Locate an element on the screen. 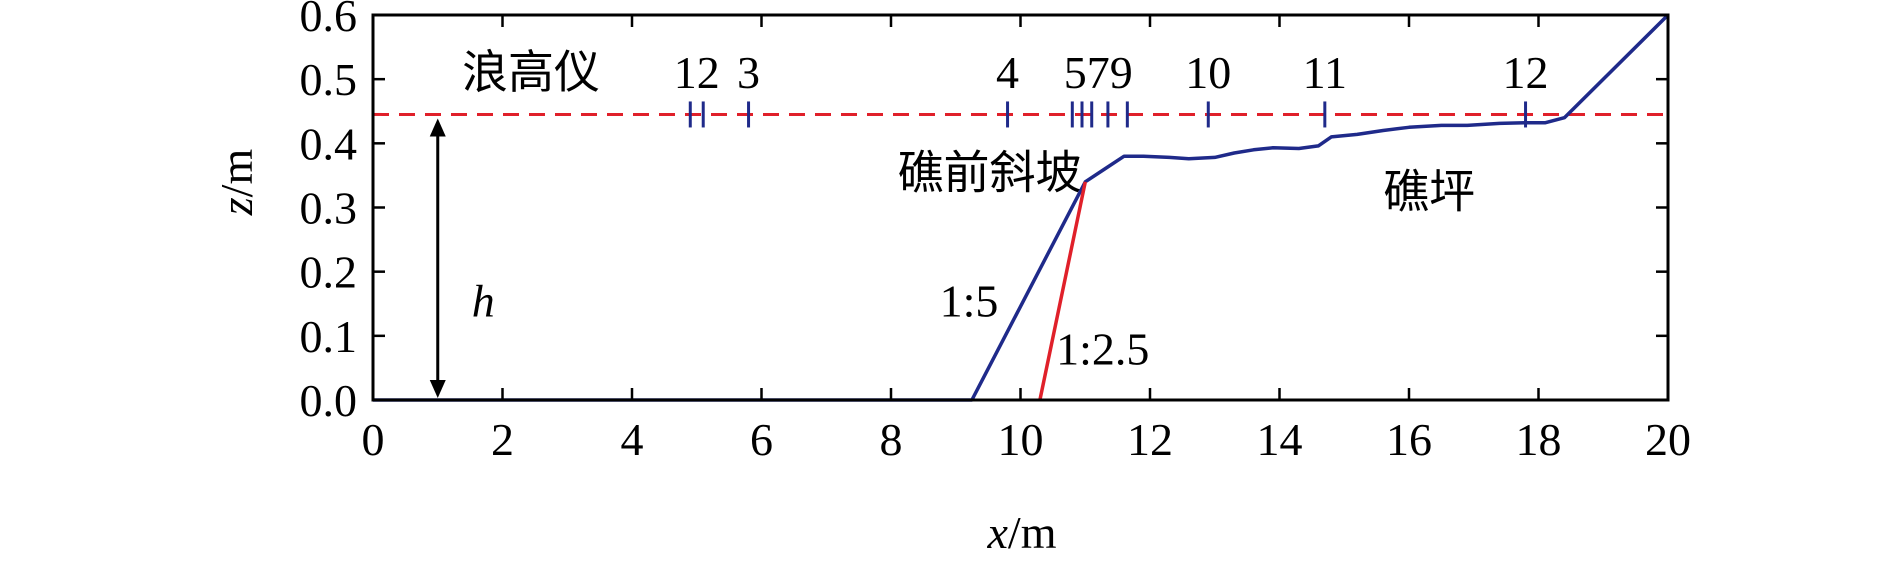 The height and width of the screenshot is (564, 1890). x-tick-label-4: 4 is located at coordinates (632, 439).